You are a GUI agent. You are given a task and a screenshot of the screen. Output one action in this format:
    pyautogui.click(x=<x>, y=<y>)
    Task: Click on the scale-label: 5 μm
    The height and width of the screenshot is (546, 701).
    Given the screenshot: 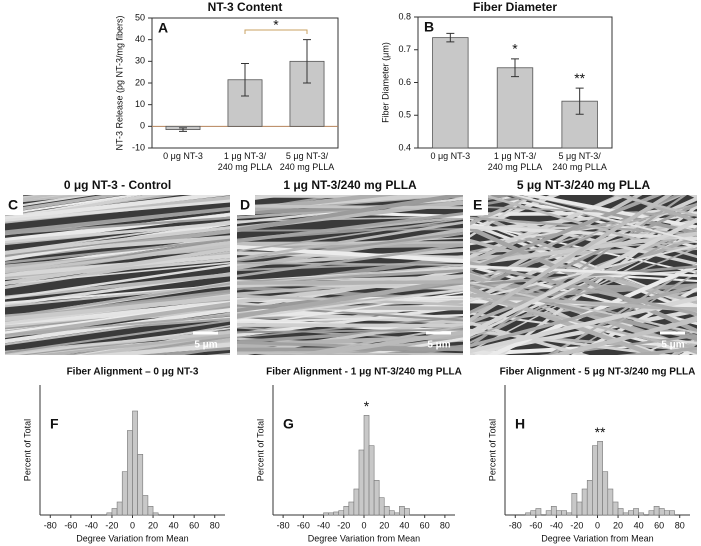 What is the action you would take?
    pyautogui.click(x=205, y=345)
    